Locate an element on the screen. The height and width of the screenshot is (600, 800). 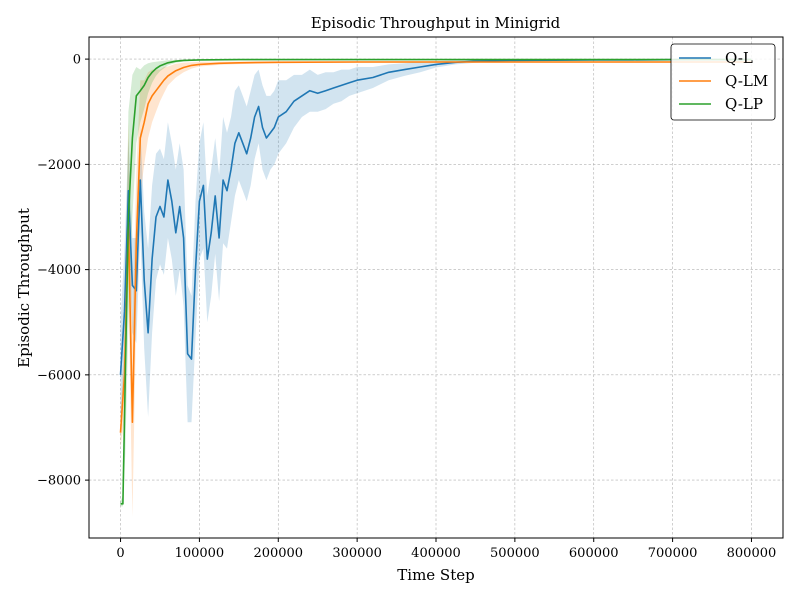
chart-title: Episodic Throughput in Minigrid is located at coordinates (436, 23).